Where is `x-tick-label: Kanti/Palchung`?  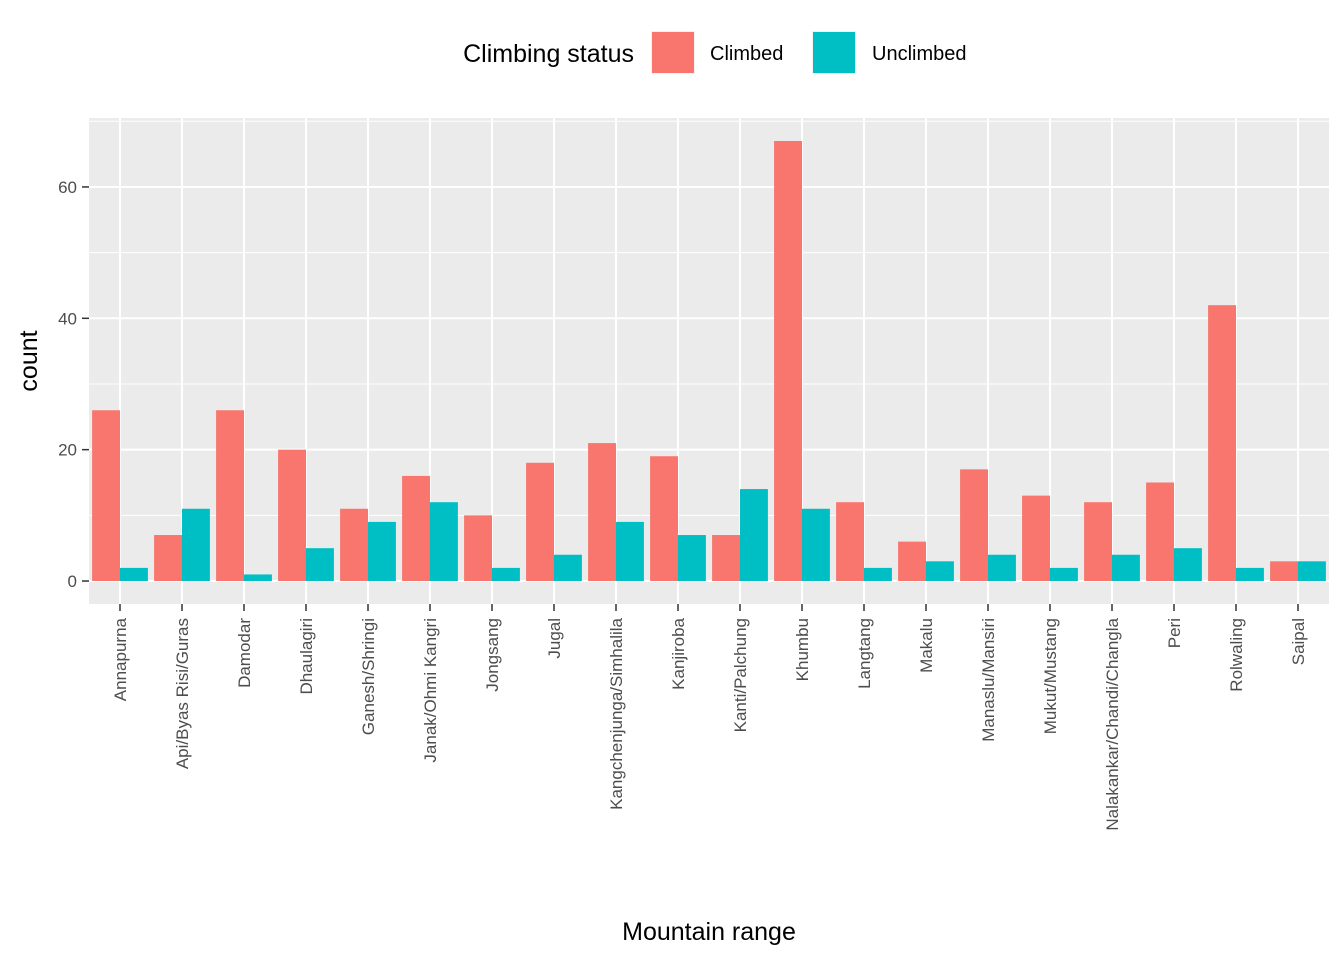
x-tick-label: Kanti/Palchung is located at coordinates (740, 675).